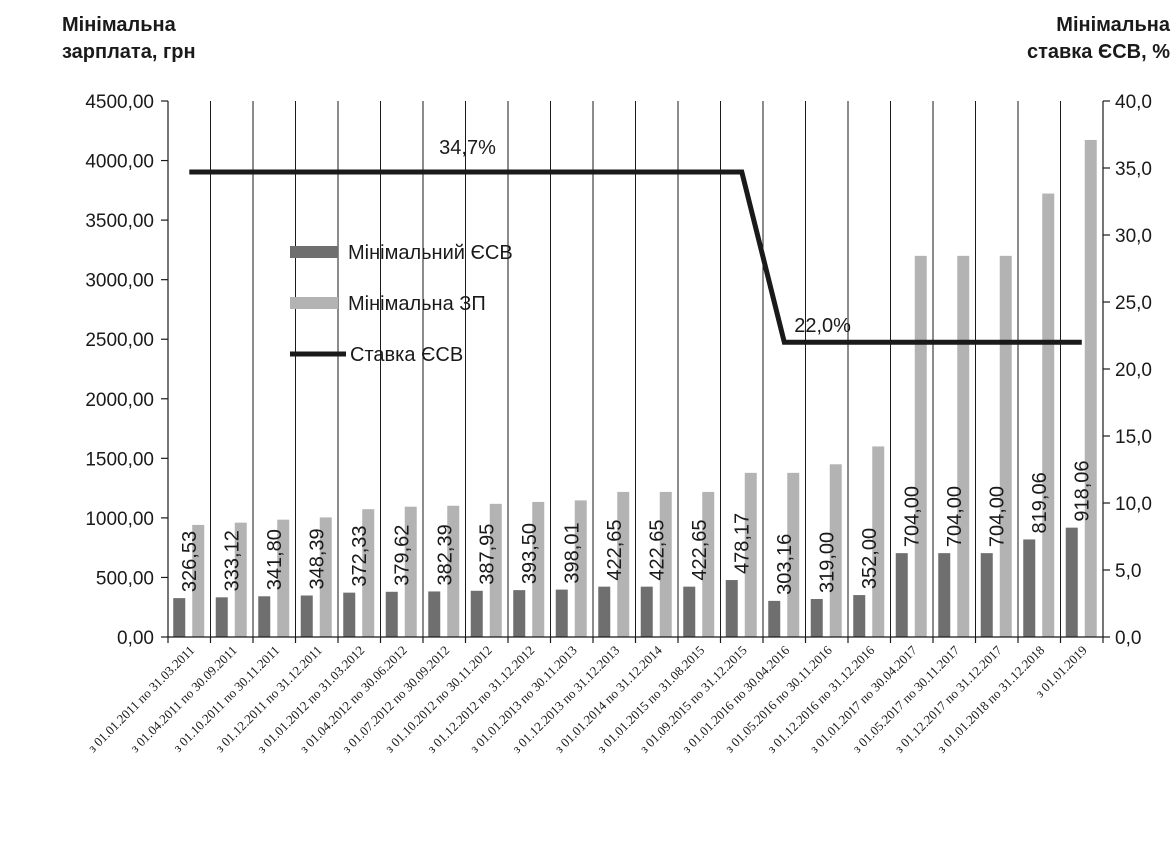  What do you see at coordinates (445, 554) in the screenshot?
I see `data-label-min-esv: 382,39` at bounding box center [445, 554].